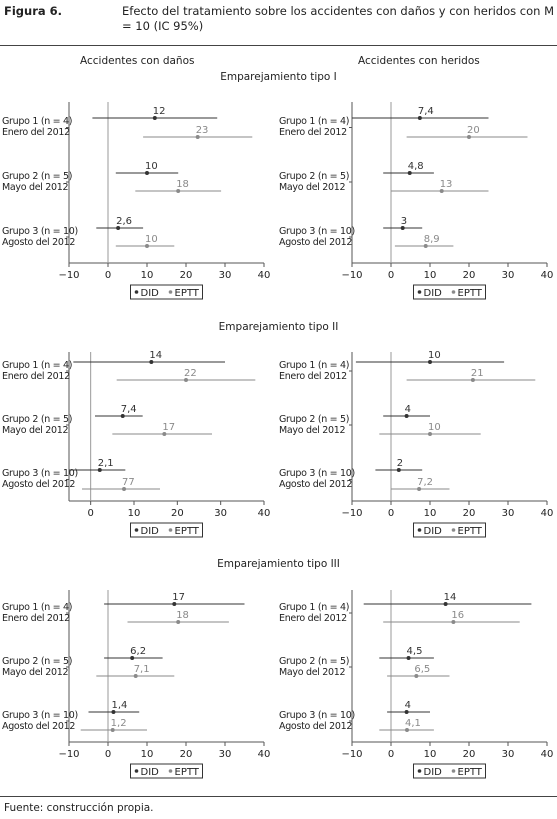  What do you see at coordinates (446, 184) in the screenshot?
I see `panel-2-eptt-data-label: 13` at bounding box center [446, 184].